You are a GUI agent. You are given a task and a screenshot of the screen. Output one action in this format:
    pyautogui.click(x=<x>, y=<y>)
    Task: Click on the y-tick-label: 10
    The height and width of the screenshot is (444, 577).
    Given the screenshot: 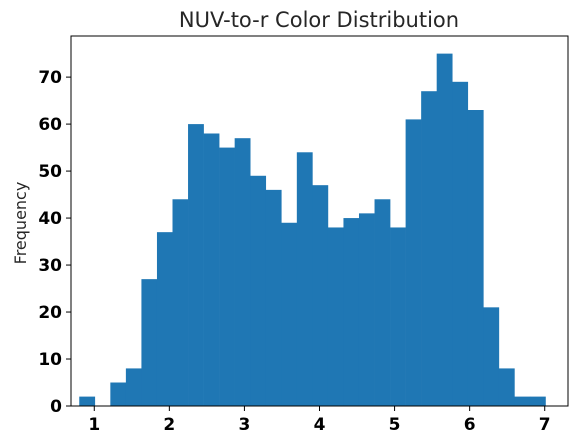 What is the action you would take?
    pyautogui.click(x=50, y=360)
    